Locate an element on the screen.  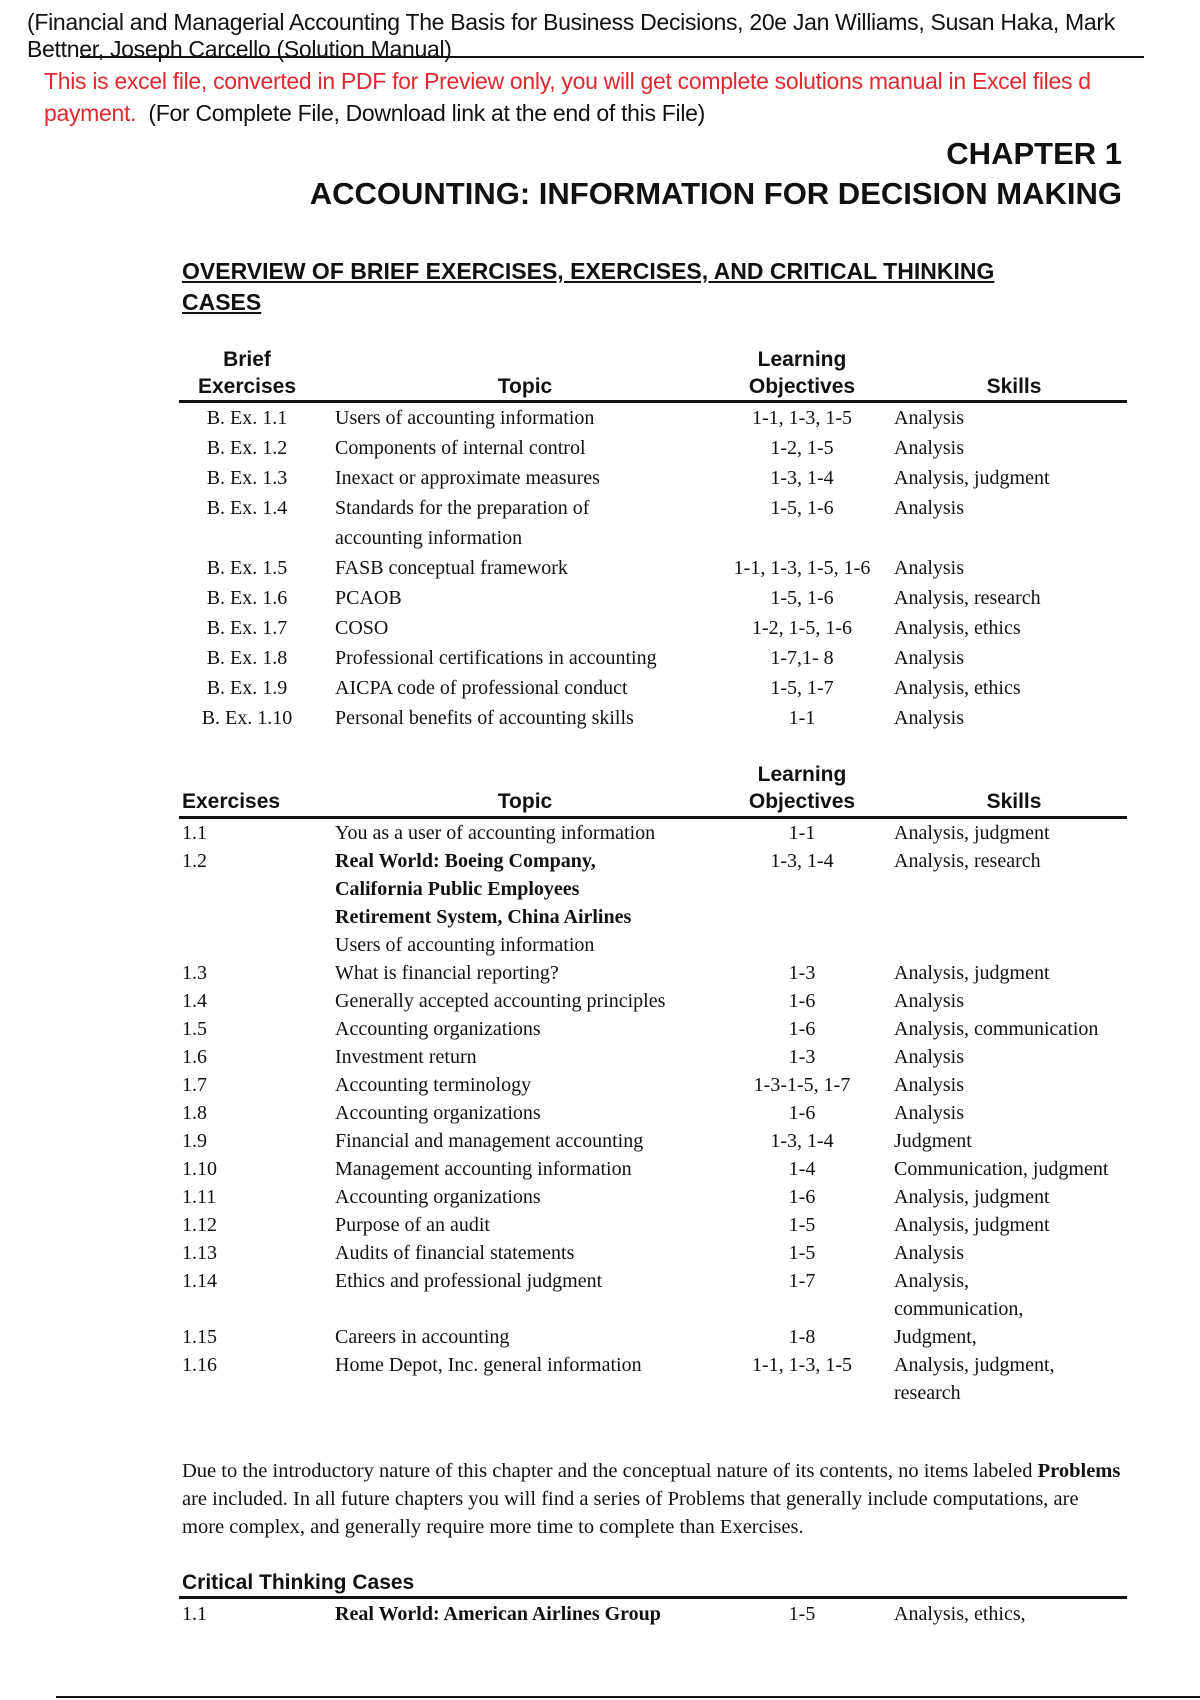
learning-objectives-cell: 1-1, 1-3, 1-5, 1-6 is located at coordinates (802, 568).